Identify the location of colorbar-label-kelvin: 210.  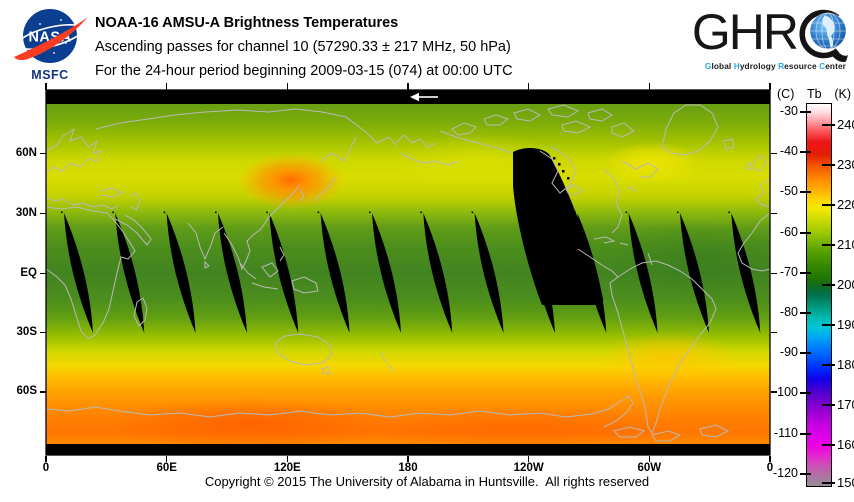
(845, 244).